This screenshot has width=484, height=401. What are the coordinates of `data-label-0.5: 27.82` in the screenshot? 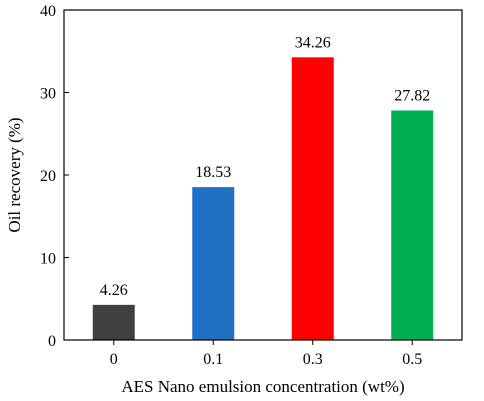 It's located at (412, 95).